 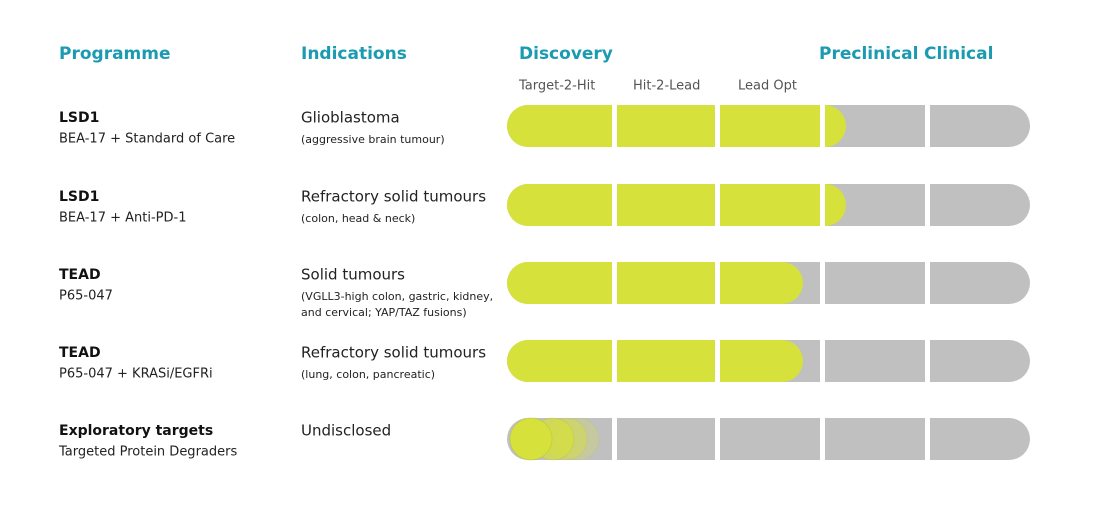 What do you see at coordinates (136, 374) in the screenshot?
I see `compound: P65-047 + KRASi/EGFRi` at bounding box center [136, 374].